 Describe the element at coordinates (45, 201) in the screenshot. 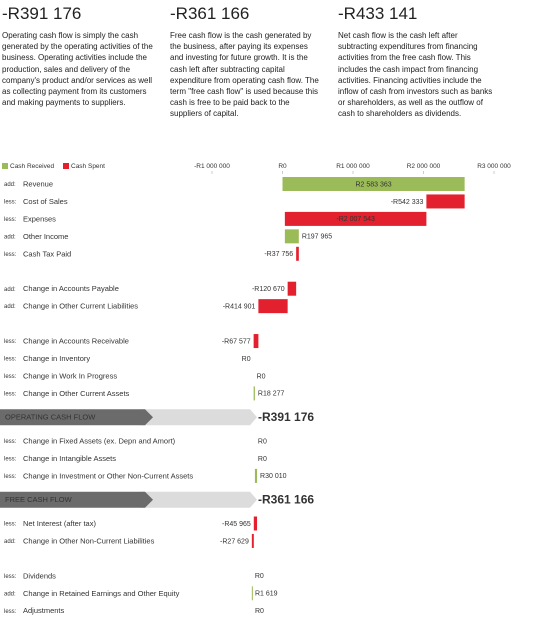

I see `row-label: Cost of Sales` at that location.